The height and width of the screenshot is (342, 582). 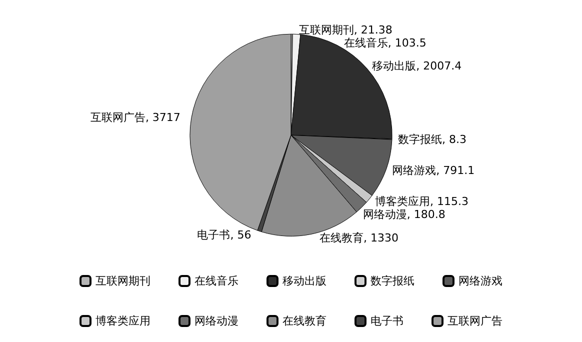 I want to click on legend-label: 电子书, so click(x=387, y=321).